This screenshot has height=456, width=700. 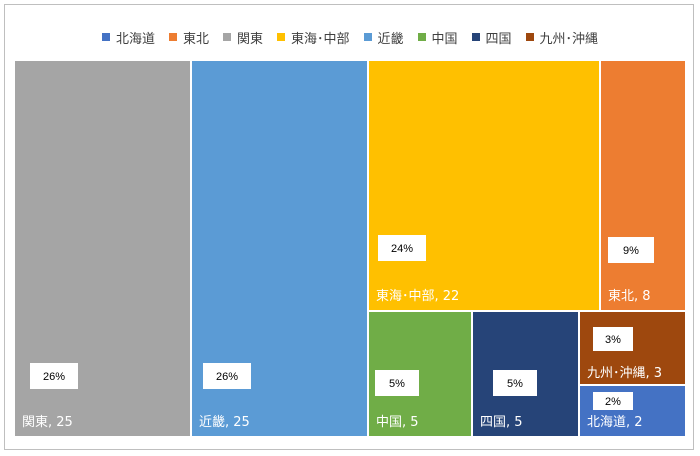 What do you see at coordinates (390, 39) in the screenshot?
I see `legend-label: 近畿` at bounding box center [390, 39].